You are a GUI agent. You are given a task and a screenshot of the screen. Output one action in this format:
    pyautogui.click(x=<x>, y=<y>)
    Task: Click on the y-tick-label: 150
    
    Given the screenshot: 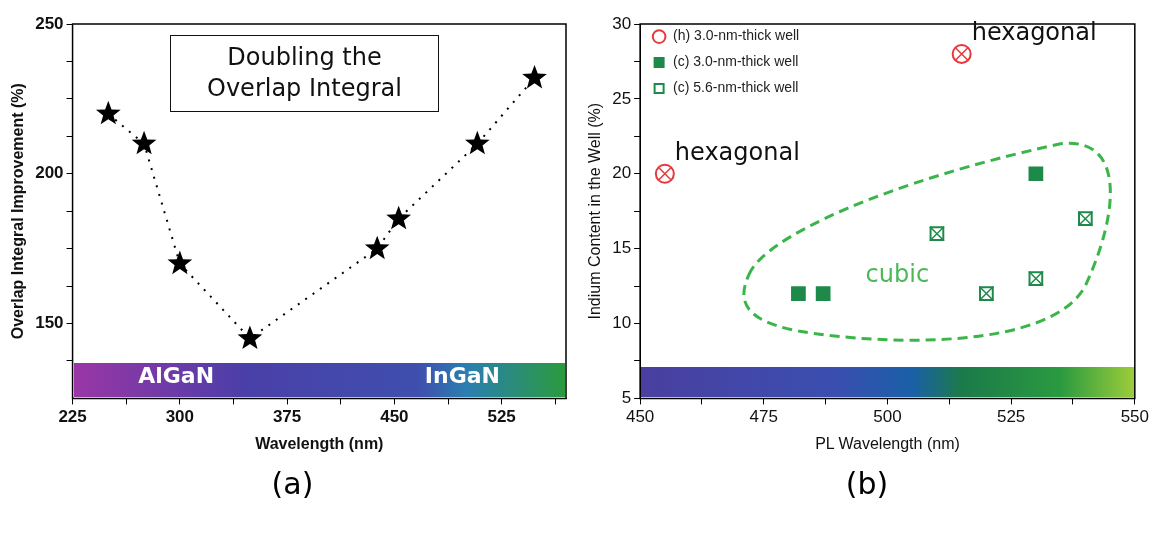 What is the action you would take?
    pyautogui.click(x=49, y=323)
    